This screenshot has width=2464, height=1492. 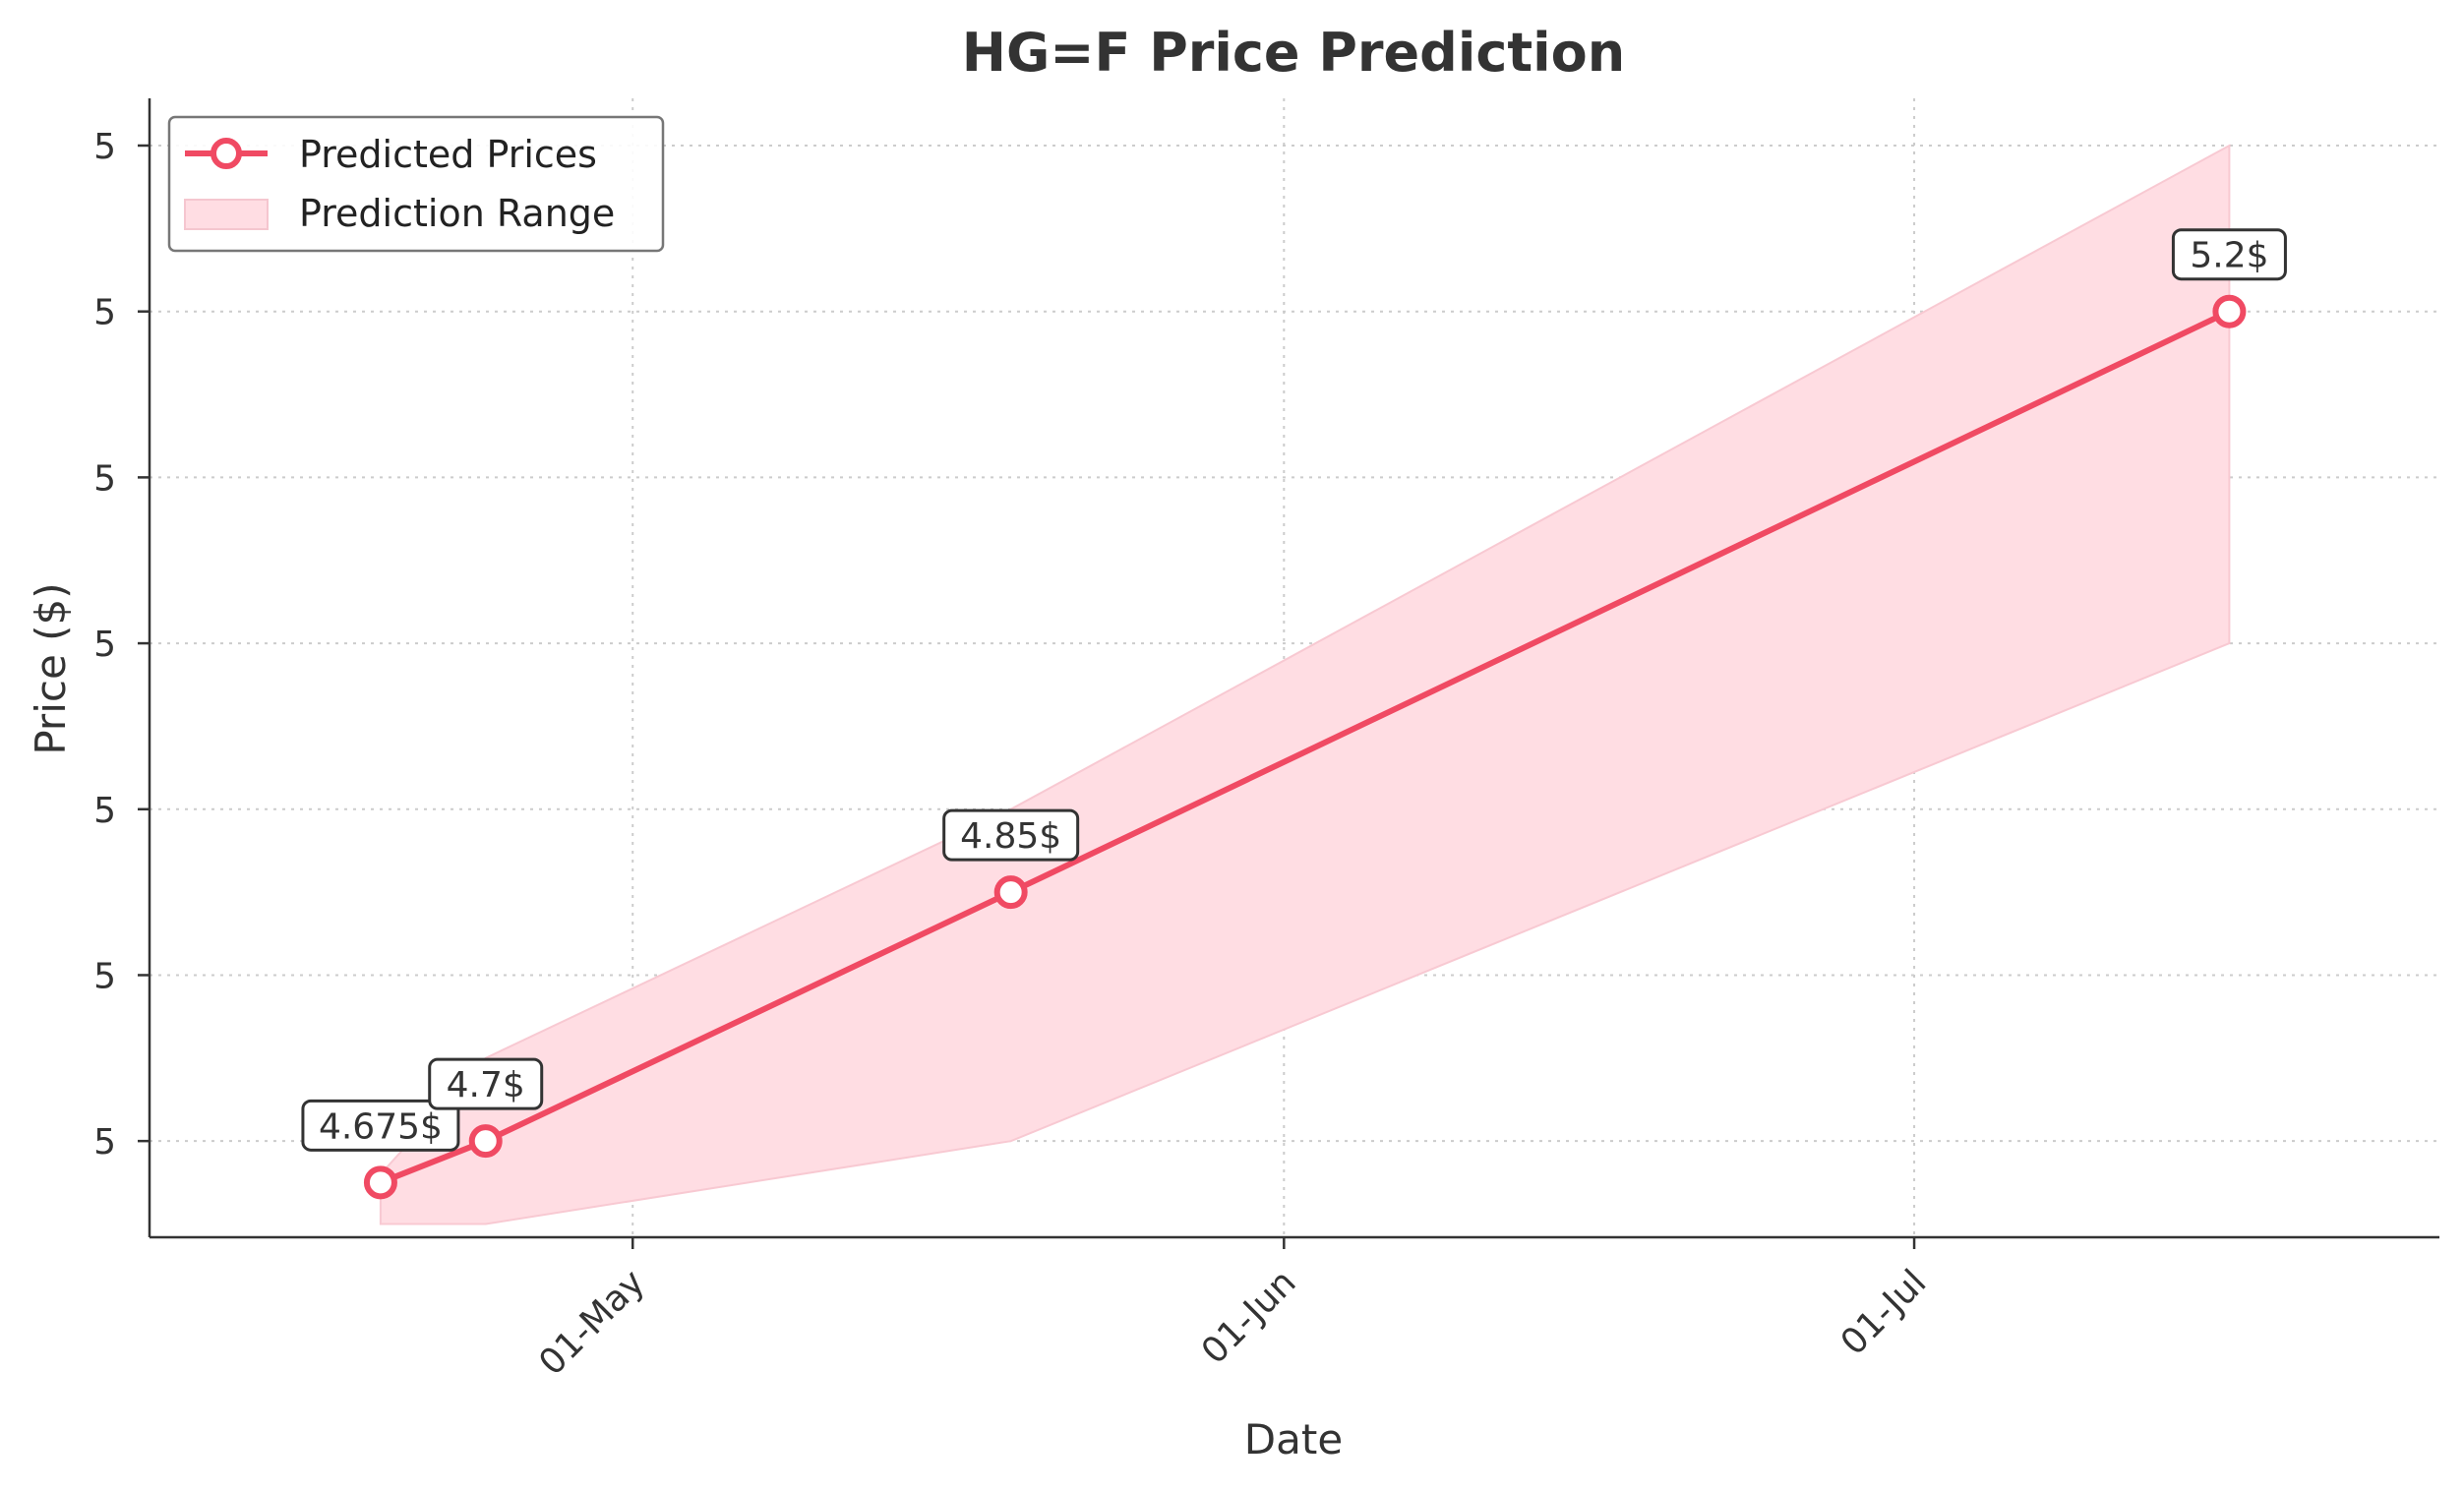 What do you see at coordinates (1293, 53) in the screenshot?
I see `chart-title: HG=F Price Prediction` at bounding box center [1293, 53].